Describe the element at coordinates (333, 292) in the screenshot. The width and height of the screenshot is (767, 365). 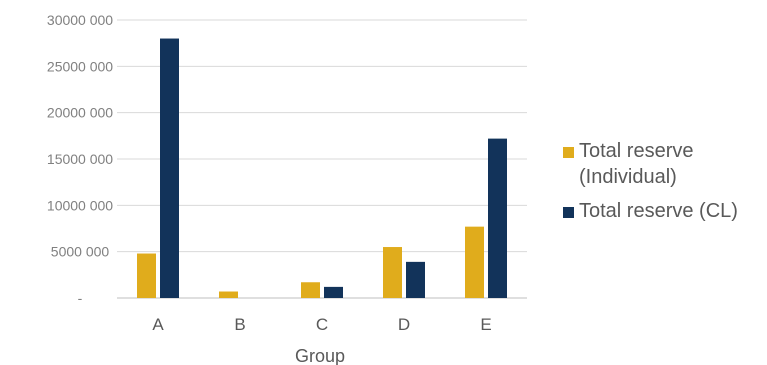
I see `bar-cl-c` at that location.